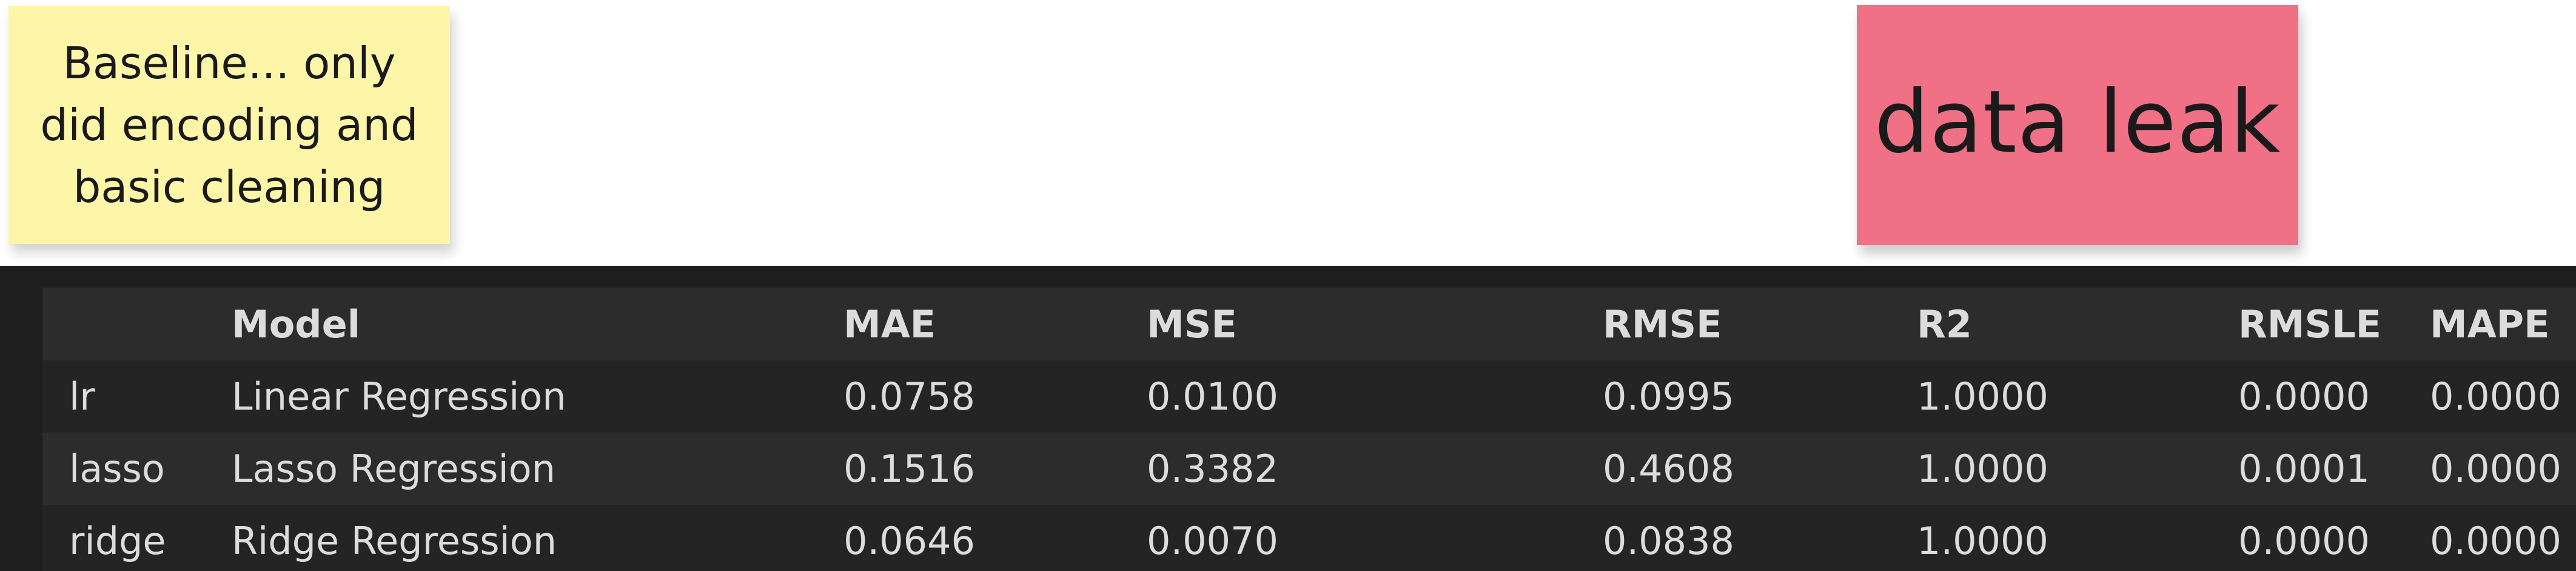 Image resolution: width=2576 pixels, height=571 pixels. I want to click on column-header-mse: MSE, so click(1192, 324).